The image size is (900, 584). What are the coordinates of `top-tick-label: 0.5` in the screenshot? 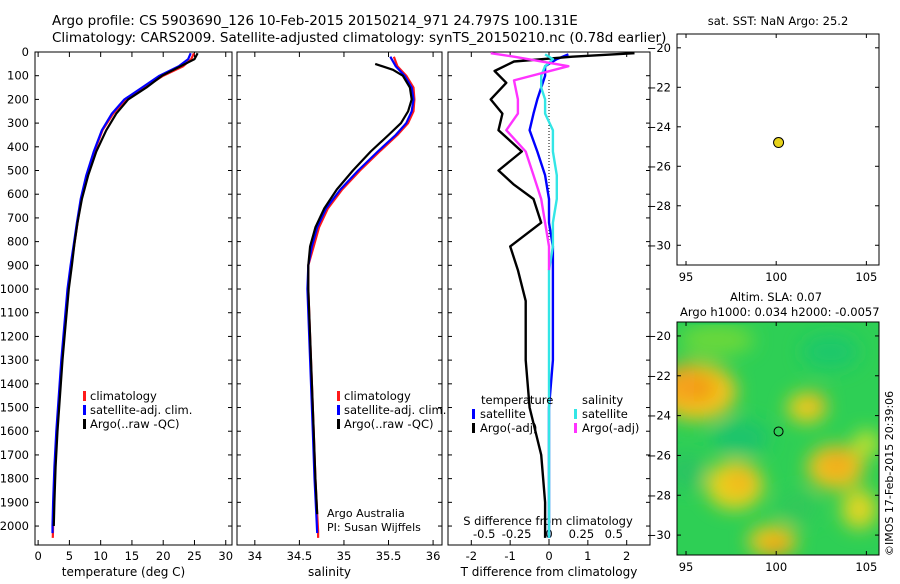 It's located at (614, 534).